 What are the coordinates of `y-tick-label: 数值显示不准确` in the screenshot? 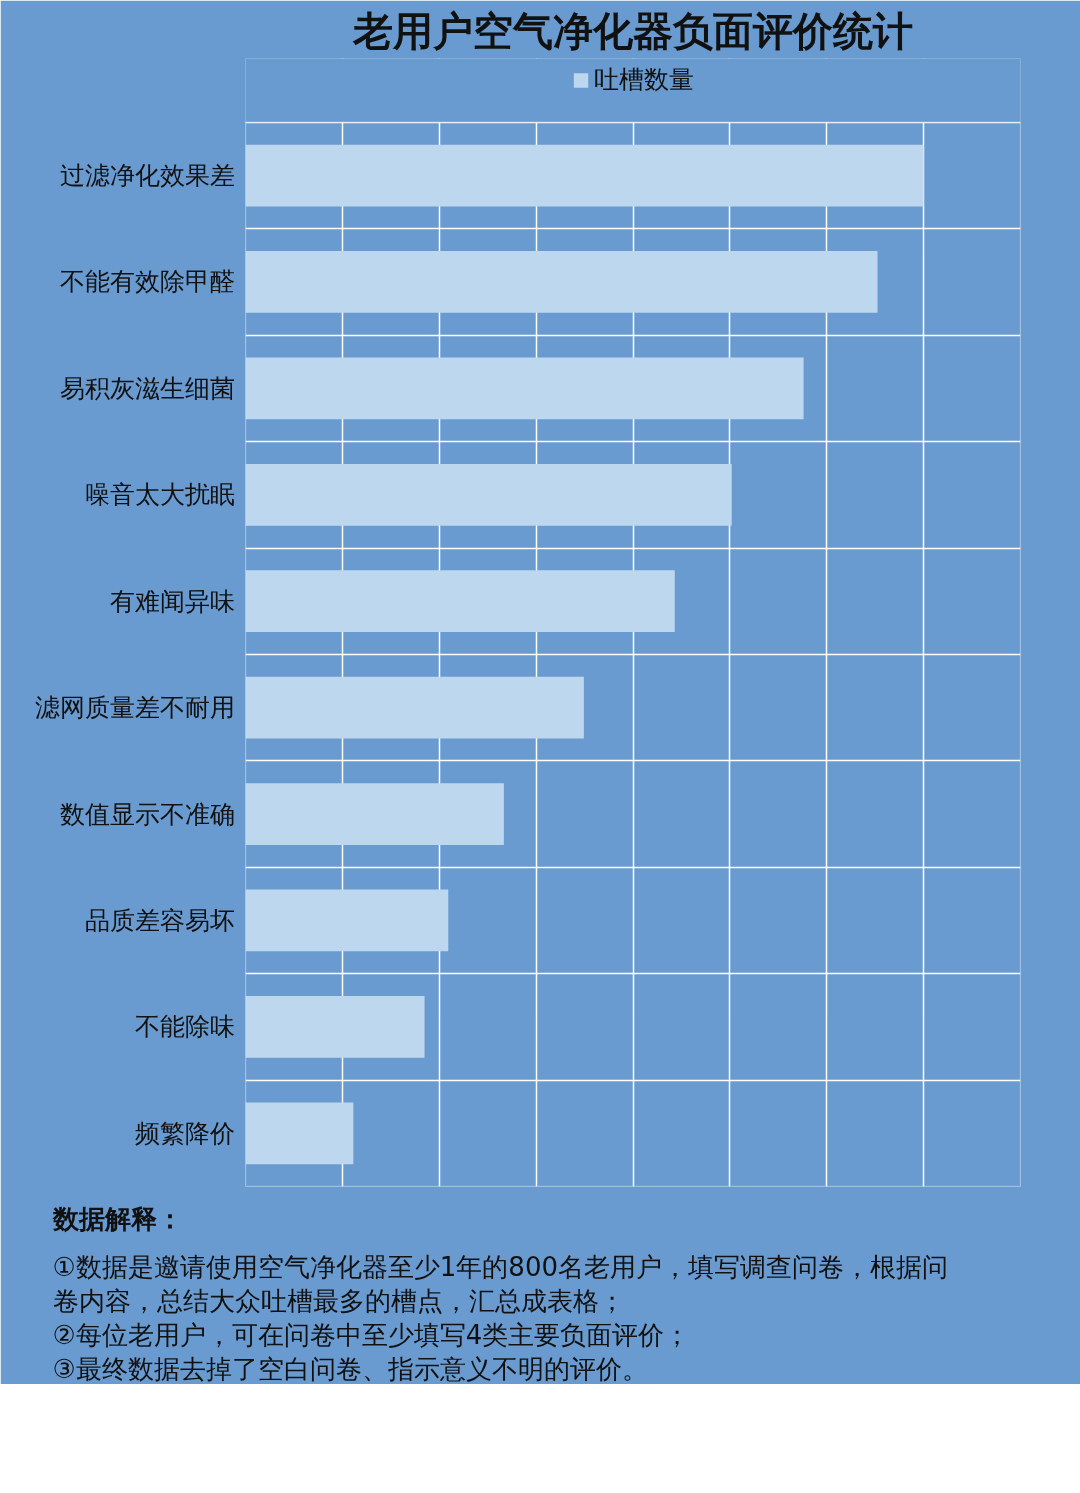 It's located at (147, 814).